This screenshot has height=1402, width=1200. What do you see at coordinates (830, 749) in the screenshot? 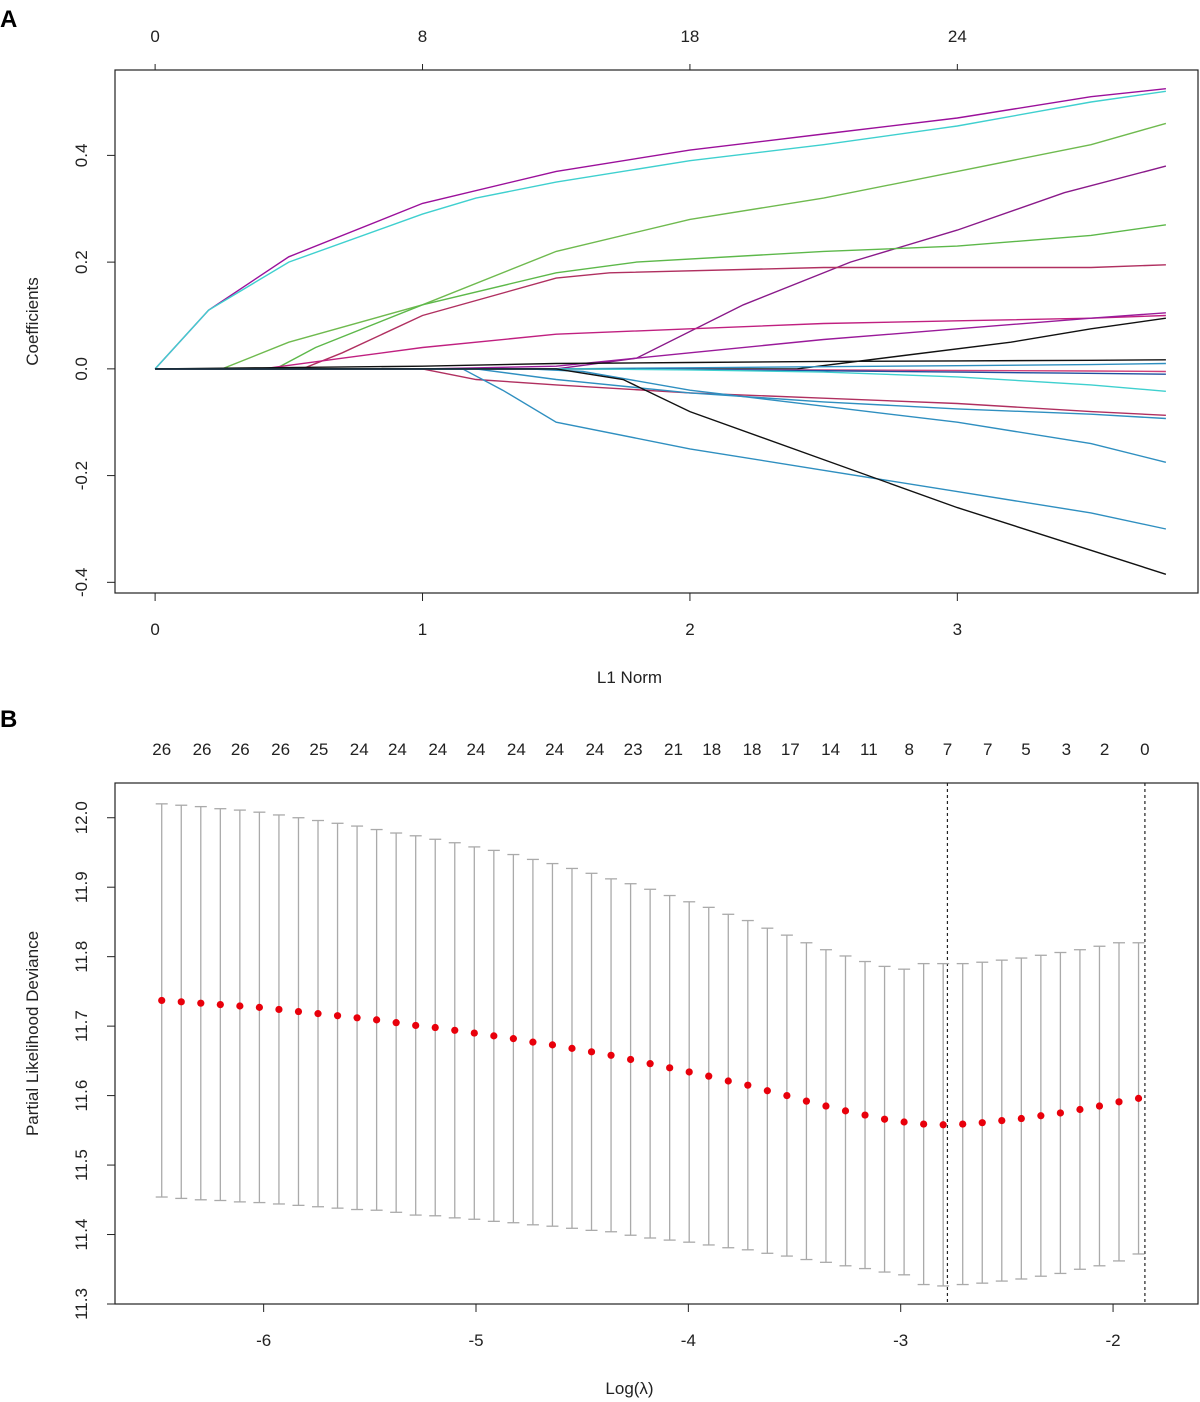
I see `top-axis-label: 14` at bounding box center [830, 749].